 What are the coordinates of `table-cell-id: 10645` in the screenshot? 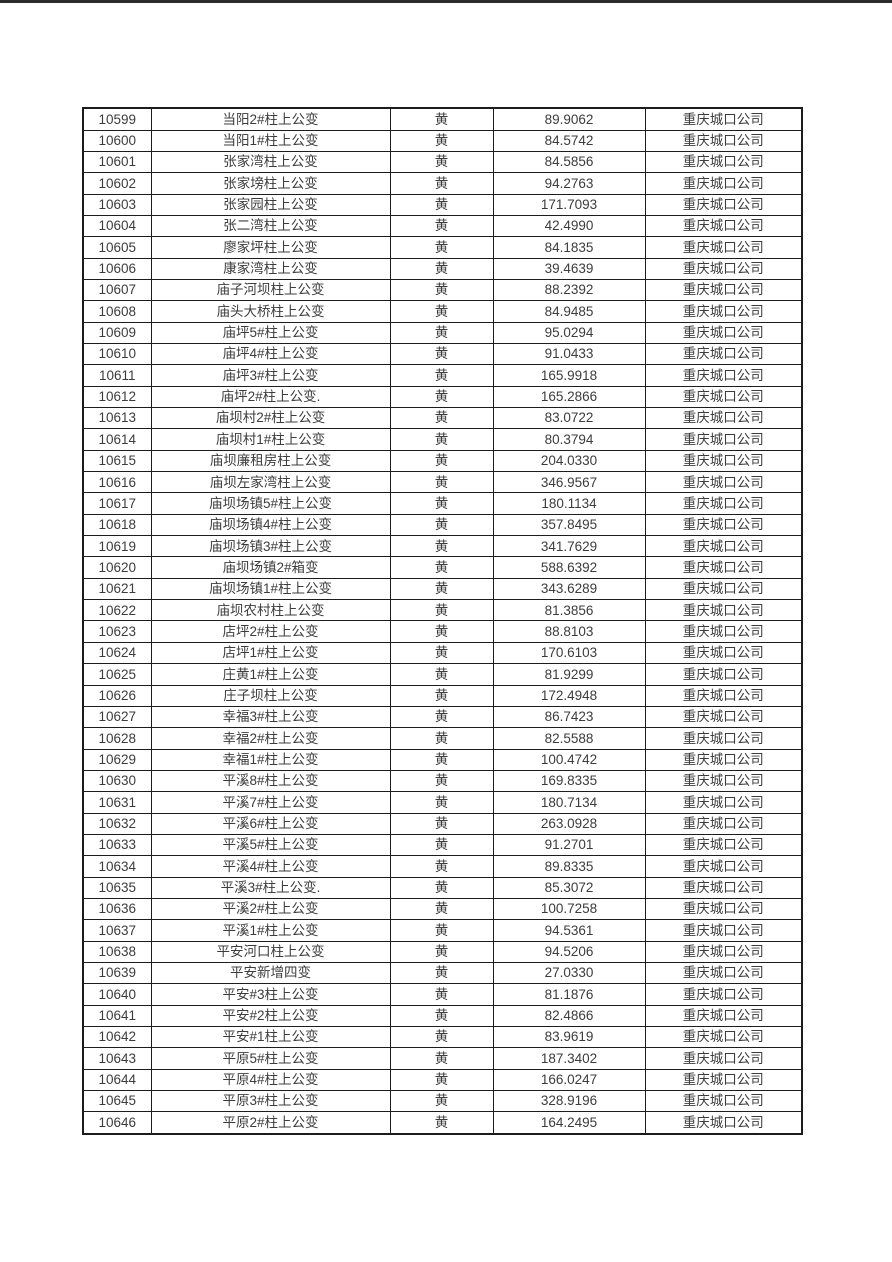 It's located at (117, 1101).